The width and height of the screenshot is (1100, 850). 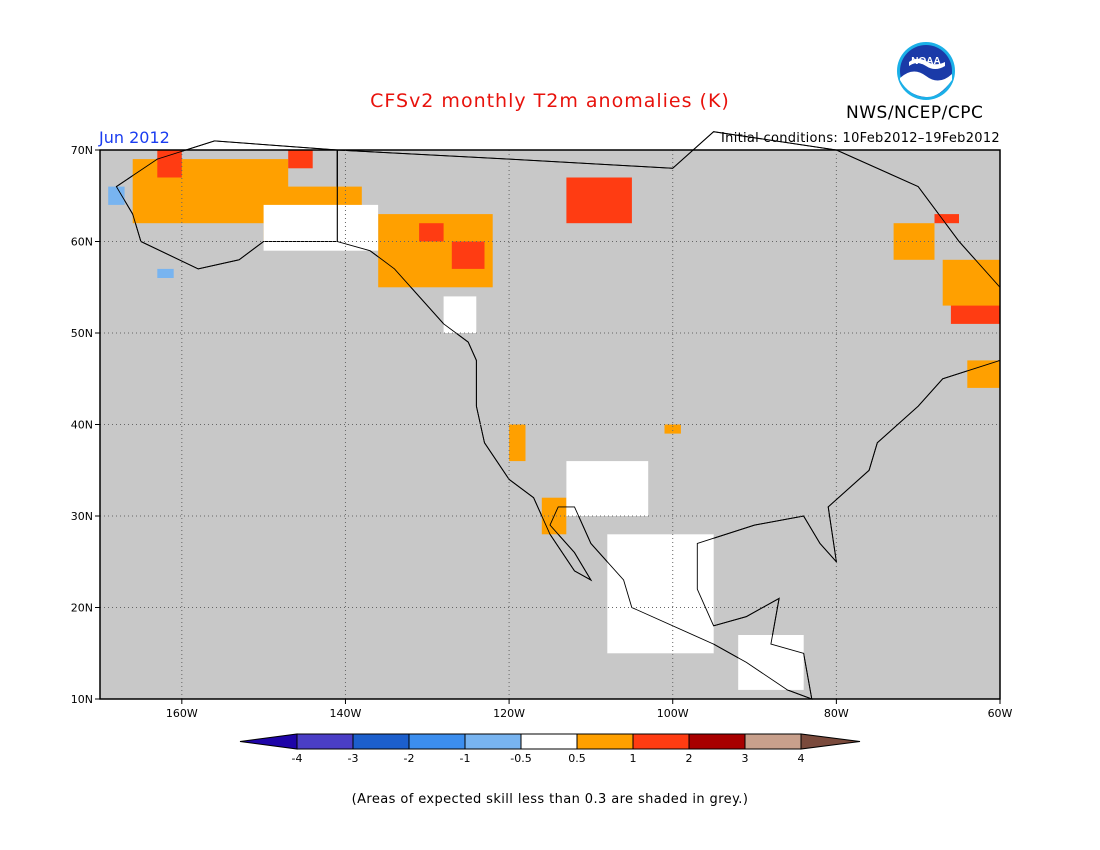 I want to click on initial-conditions-label: Initial conditions: 10Feb2012–19Feb2012, so click(x=860, y=138).